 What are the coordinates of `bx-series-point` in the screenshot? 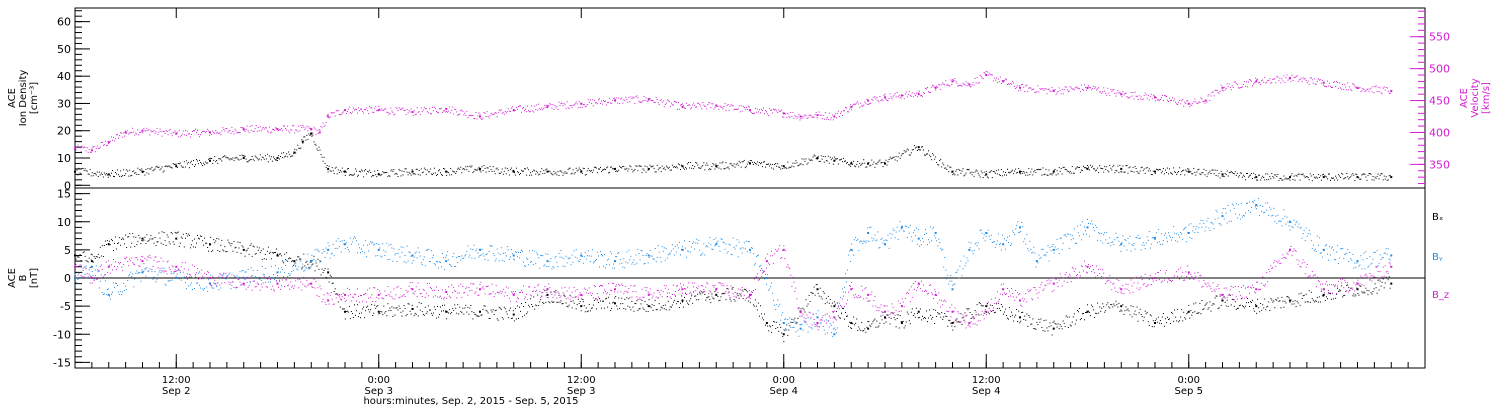 It's located at (817, 289).